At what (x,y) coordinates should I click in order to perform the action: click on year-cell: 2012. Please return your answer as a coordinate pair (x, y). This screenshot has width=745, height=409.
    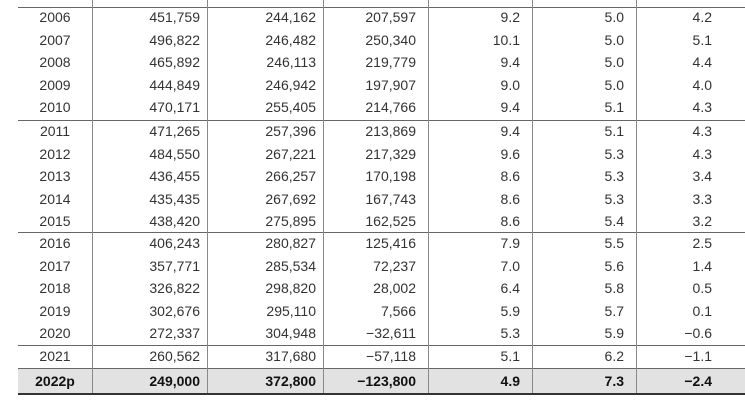
    Looking at the image, I should click on (55, 153).